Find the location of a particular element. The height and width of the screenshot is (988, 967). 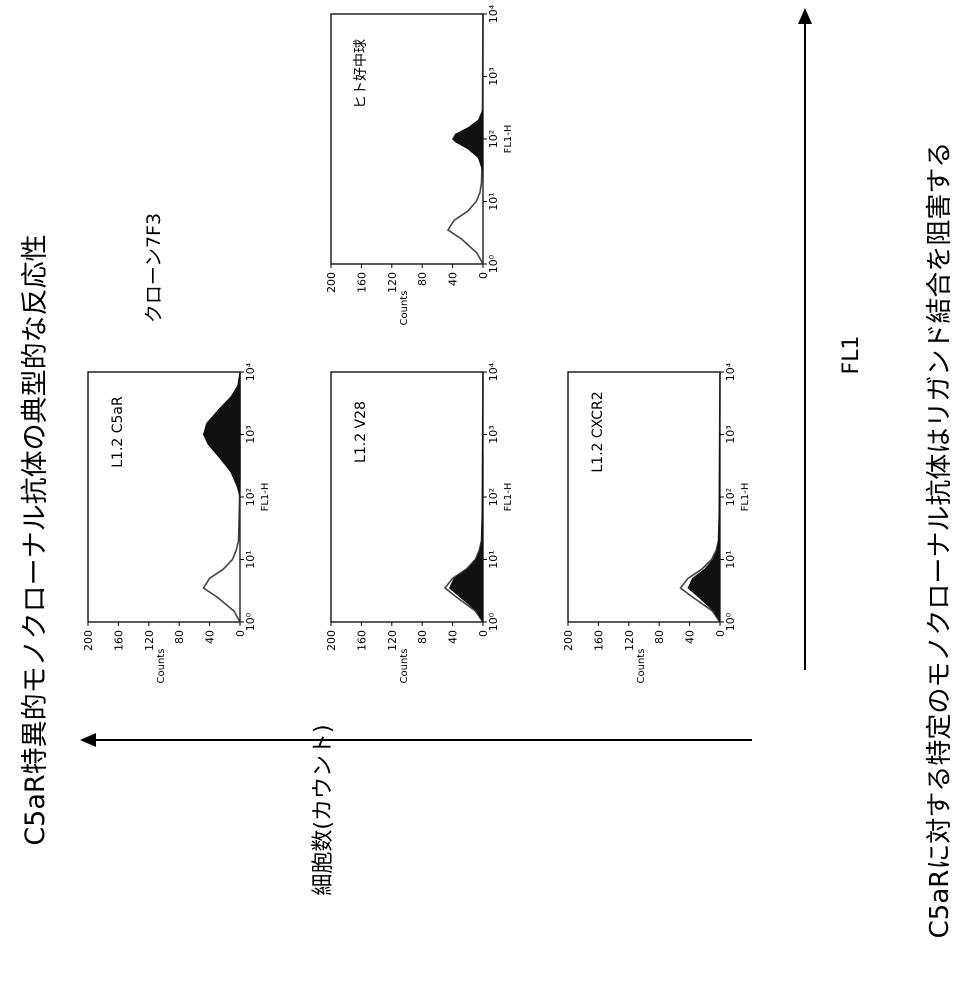

figure-caption: C5aRに対する特定のモノクローナル抗体はリガンド結合を阻害する is located at coordinates (940, 540).